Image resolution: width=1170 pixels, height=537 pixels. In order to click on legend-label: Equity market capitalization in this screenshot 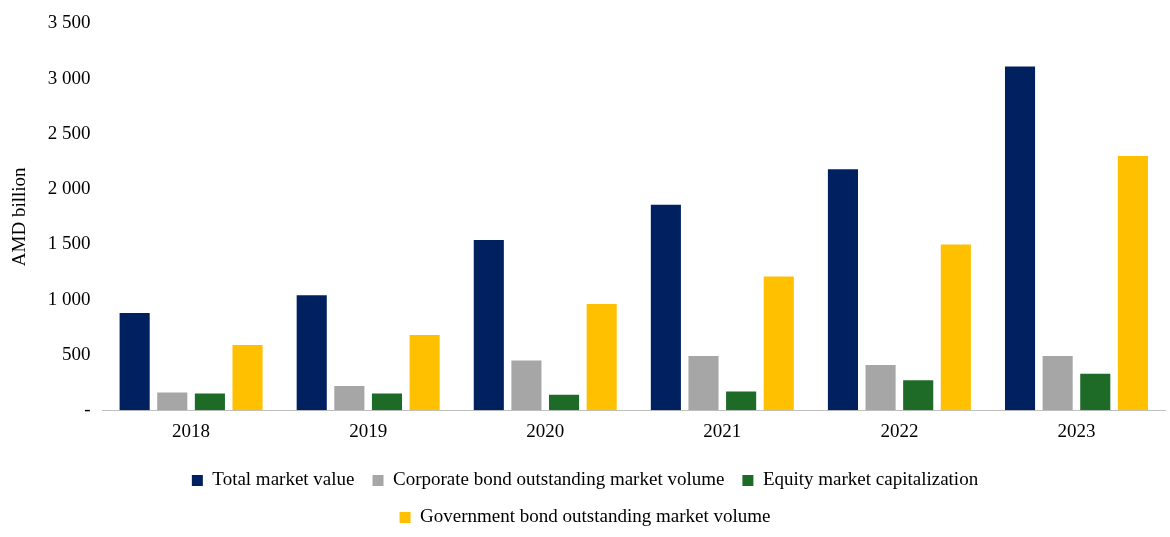, I will do `click(870, 479)`.